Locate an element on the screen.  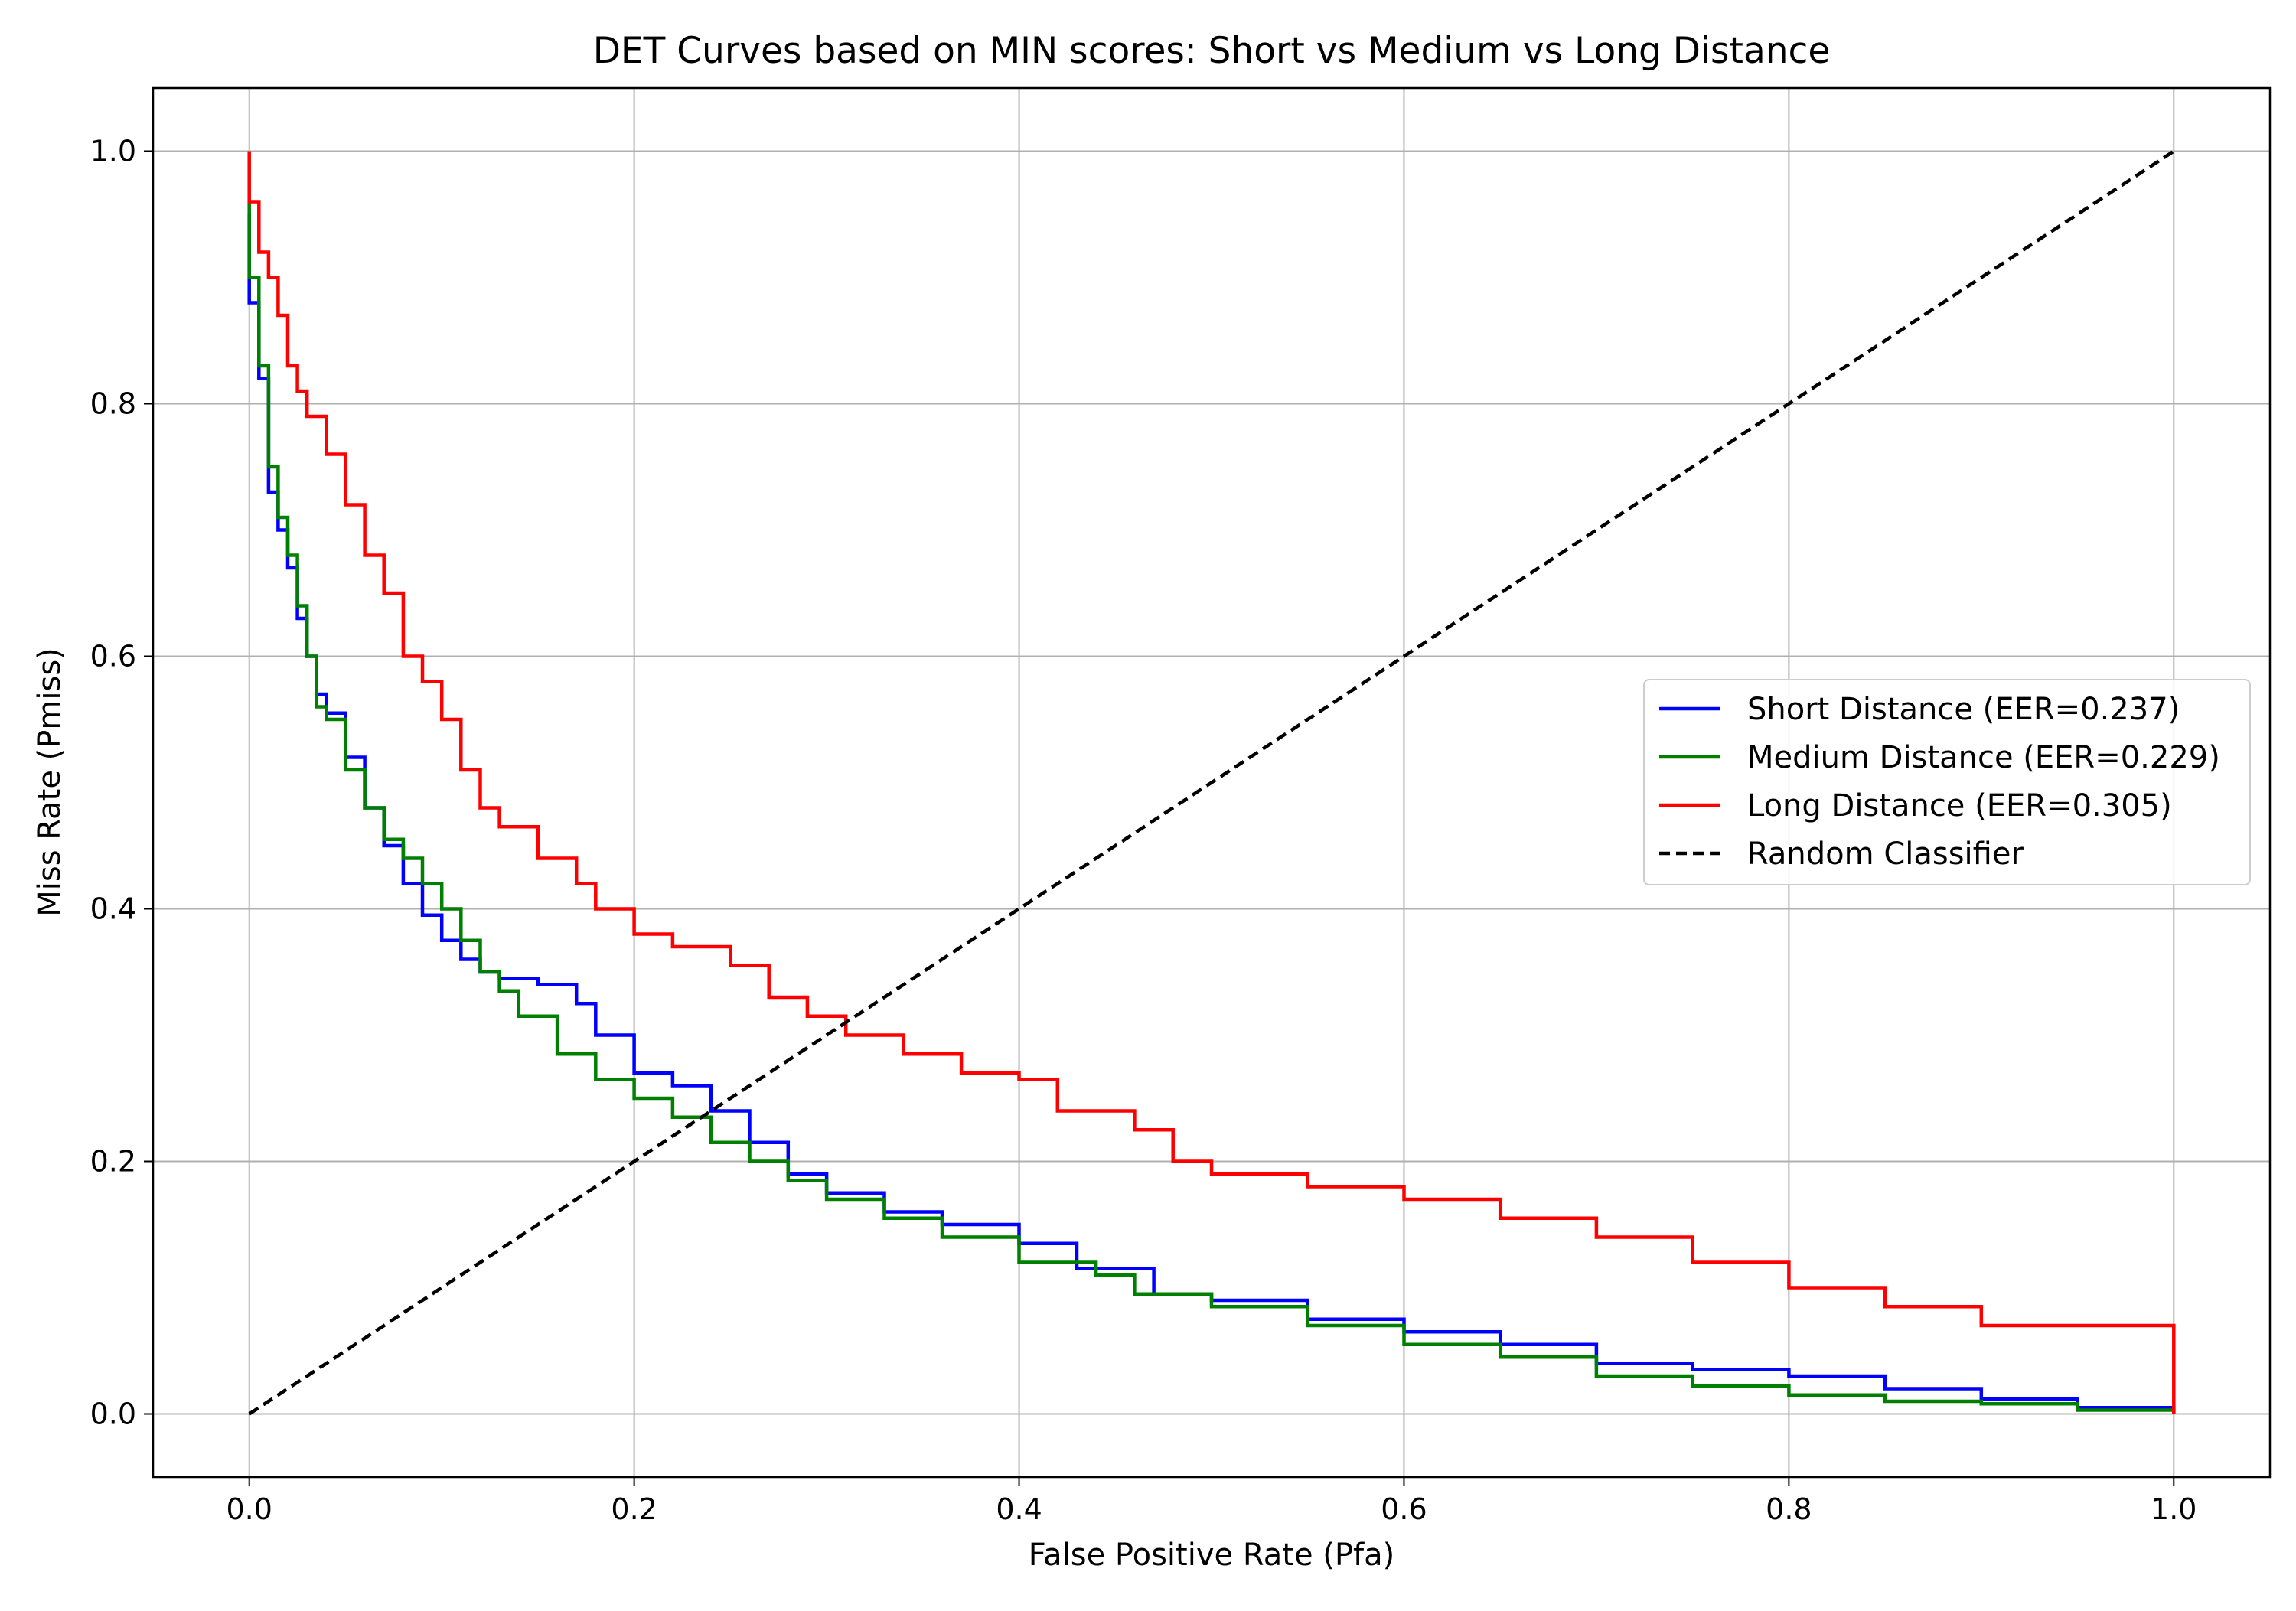
y-tick-label: 0.6 is located at coordinates (113, 656).